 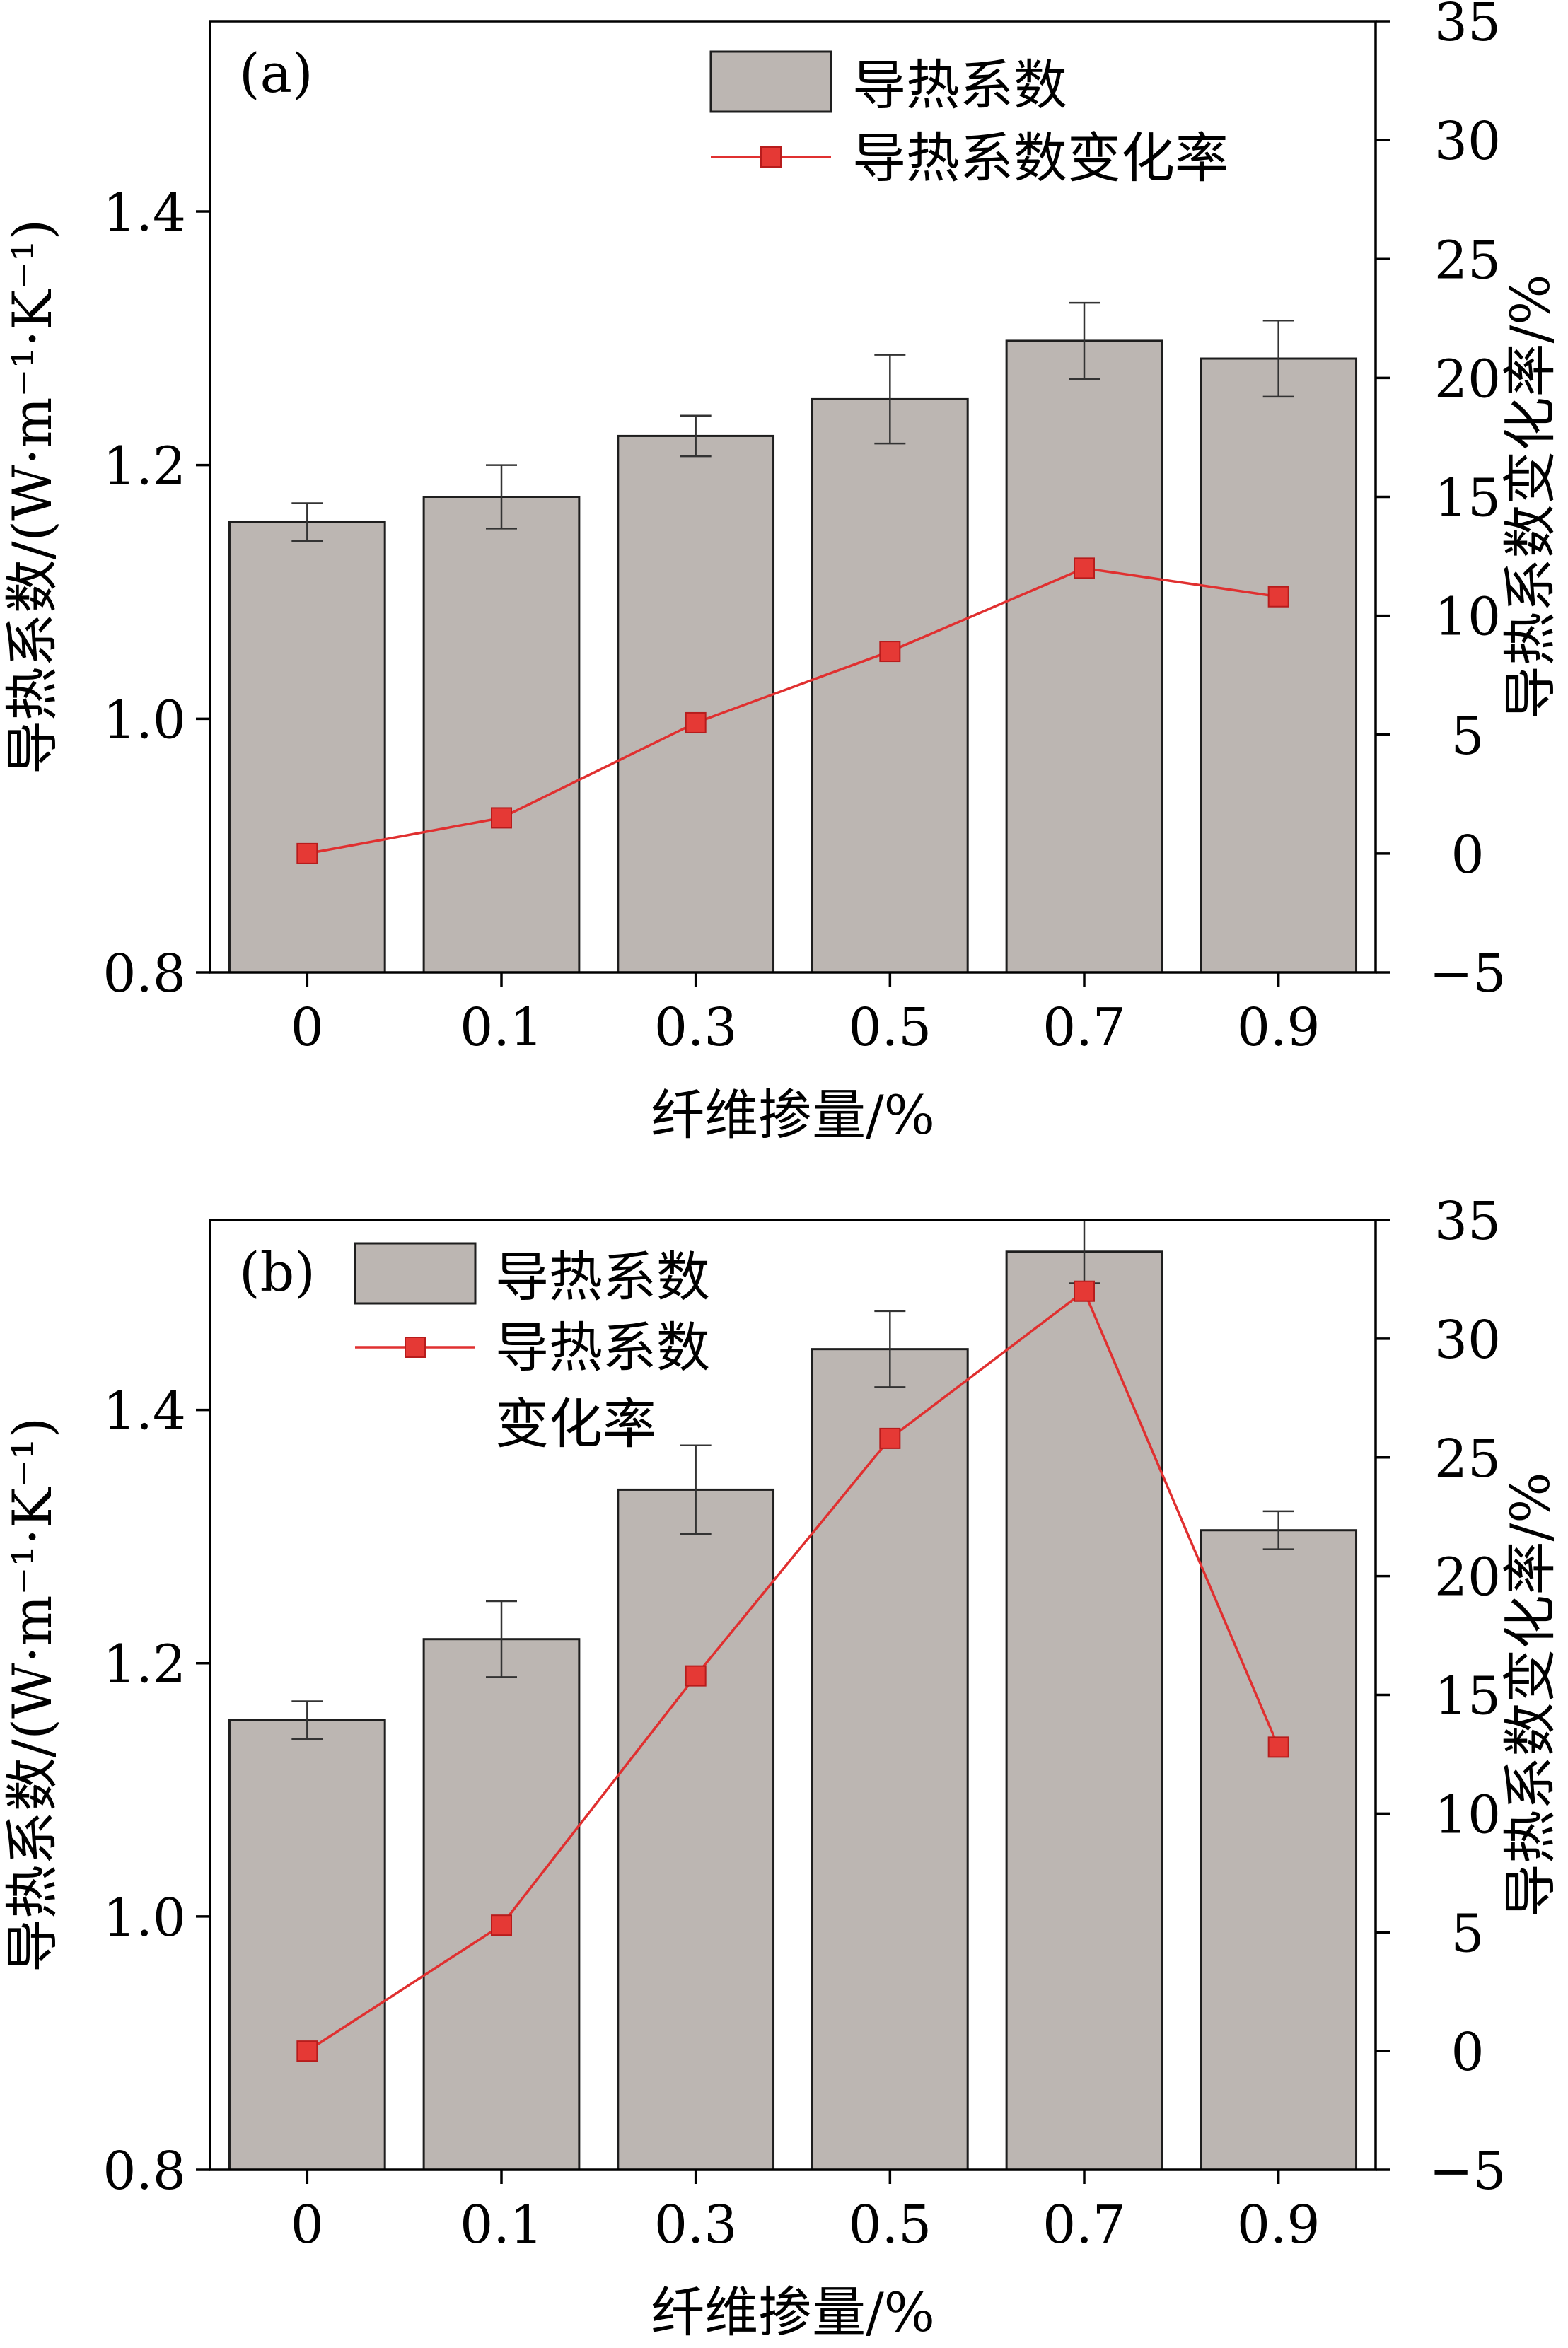 I want to click on legend-line-label: 导热系数, so click(x=603, y=1347).